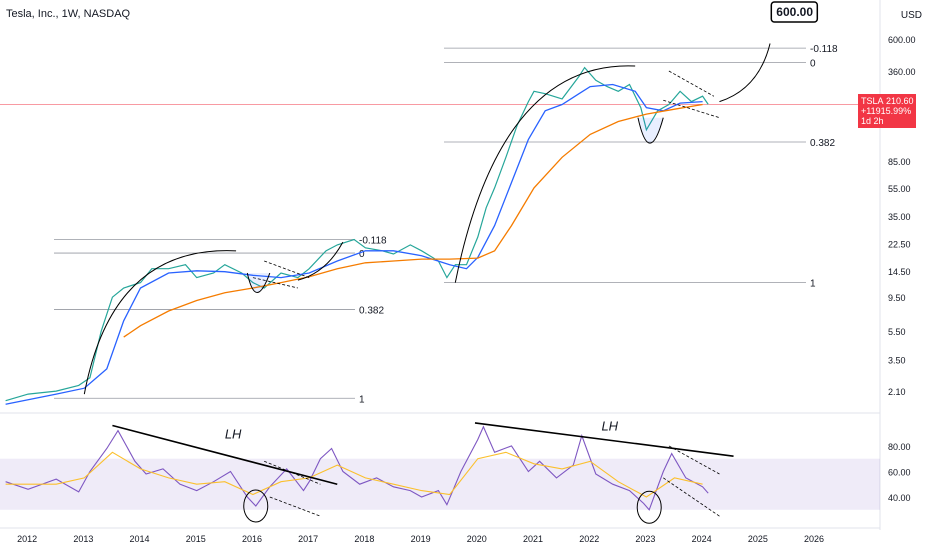 The image size is (932, 555). What do you see at coordinates (900, 101) in the screenshot?
I see `price-tag-price: 210.60` at bounding box center [900, 101].